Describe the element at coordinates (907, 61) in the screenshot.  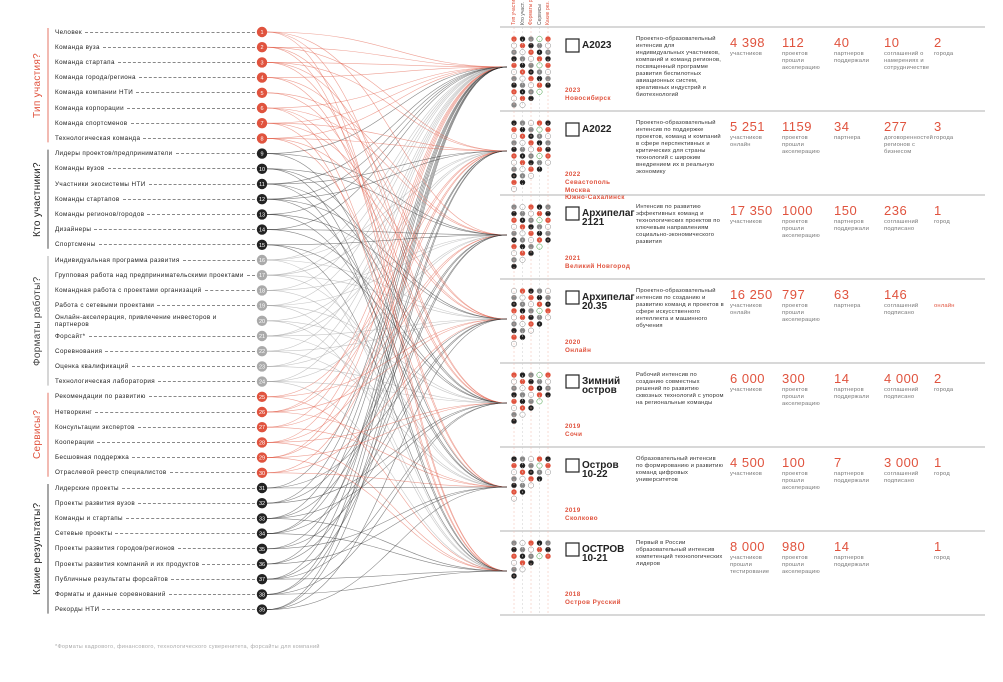
I see `stat-label: соглашений о намерениях и сотрудничестве` at that location.